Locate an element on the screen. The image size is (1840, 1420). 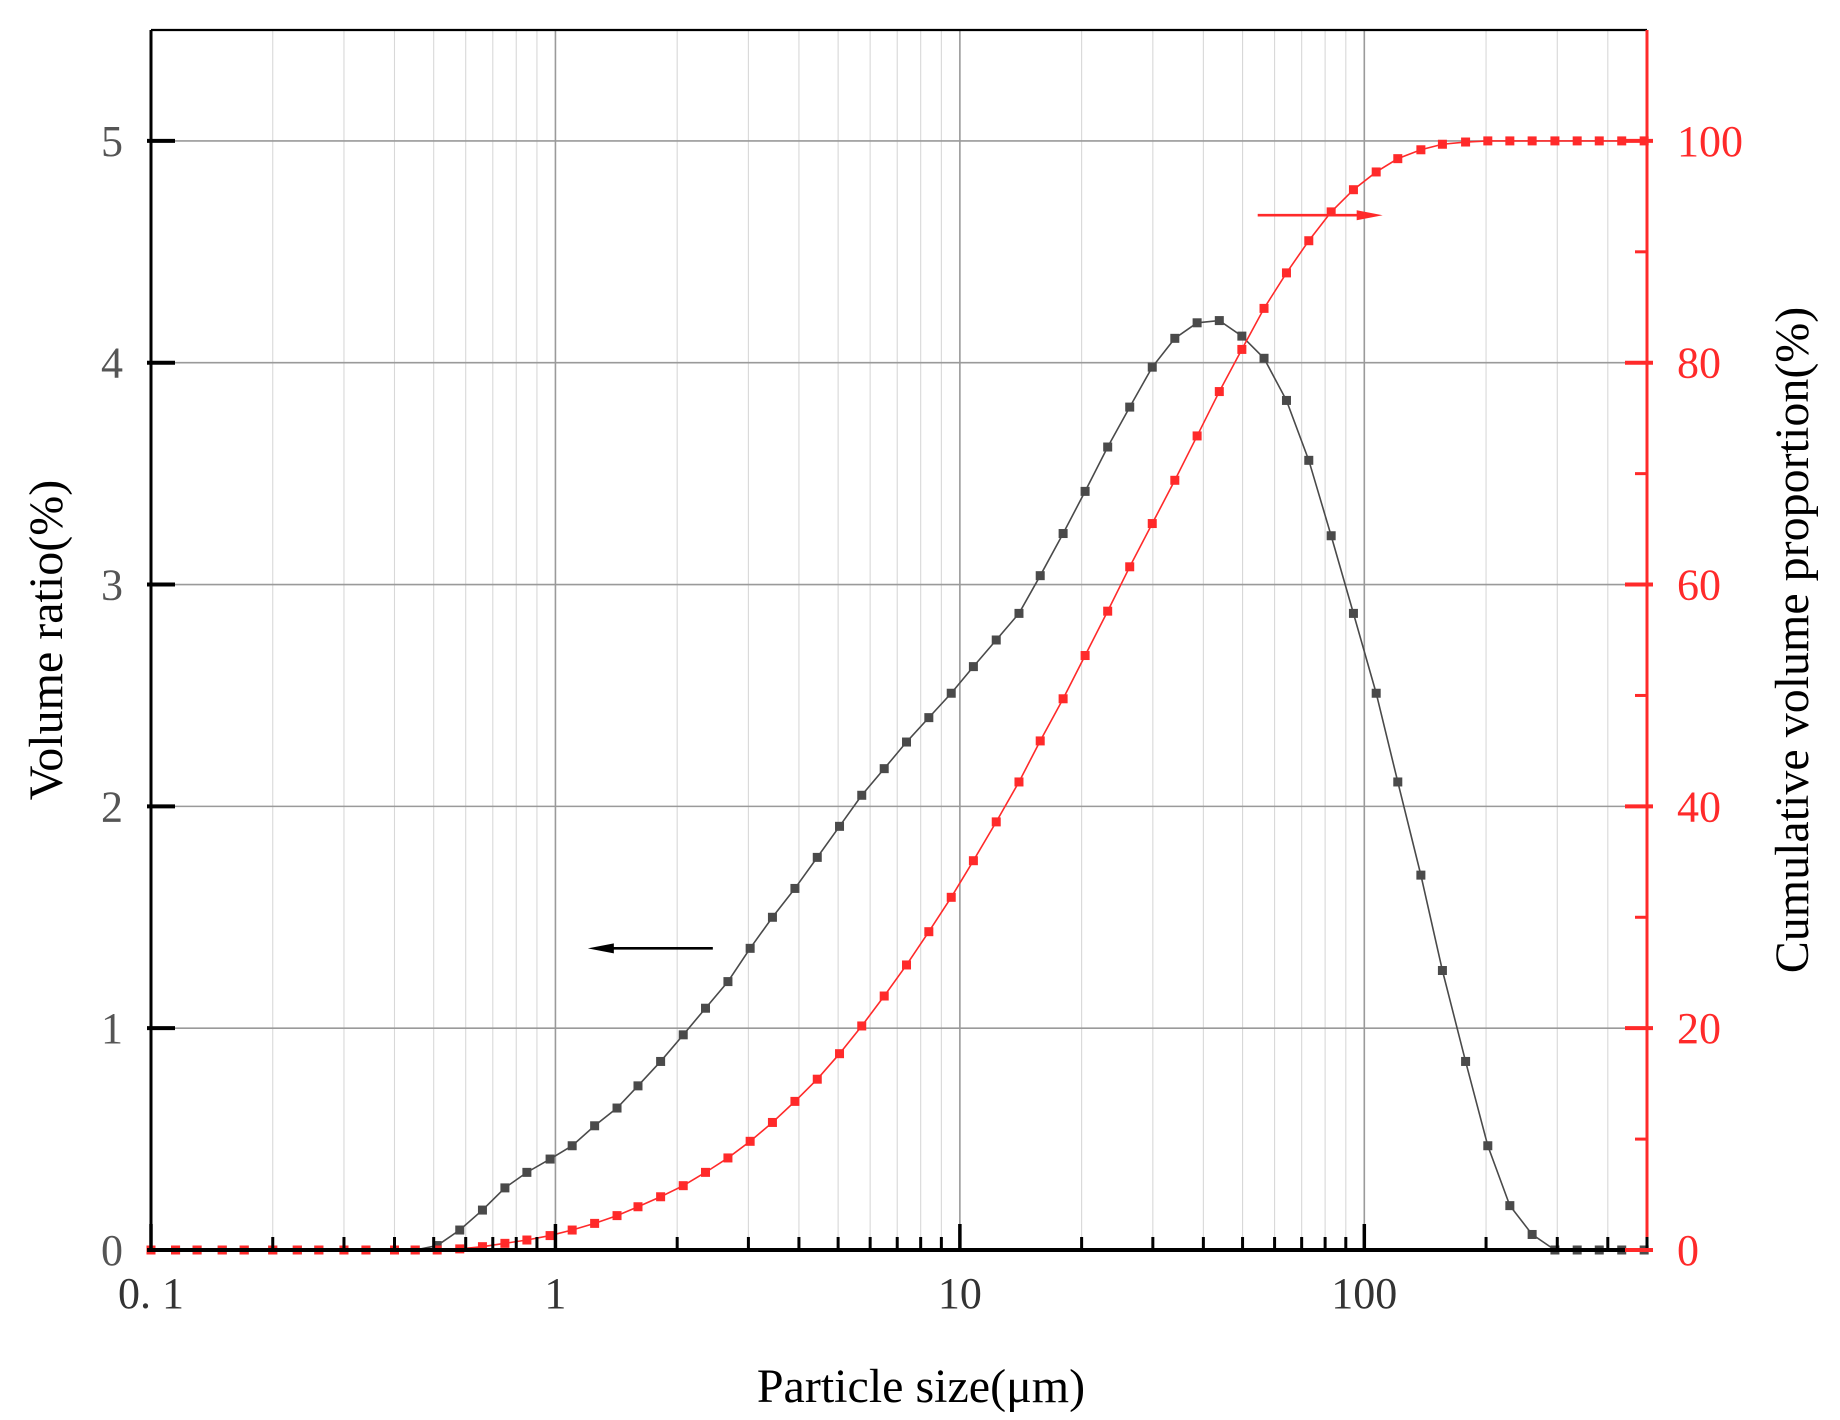
y-right-tick-label: 80 is located at coordinates (1699, 363).